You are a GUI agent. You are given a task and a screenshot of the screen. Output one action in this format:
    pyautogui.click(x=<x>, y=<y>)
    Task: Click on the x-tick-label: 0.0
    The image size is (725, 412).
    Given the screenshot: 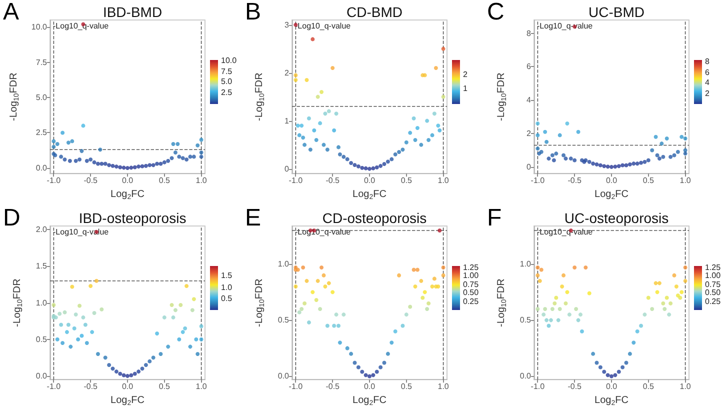 What is the action you would take?
    pyautogui.click(x=612, y=181)
    